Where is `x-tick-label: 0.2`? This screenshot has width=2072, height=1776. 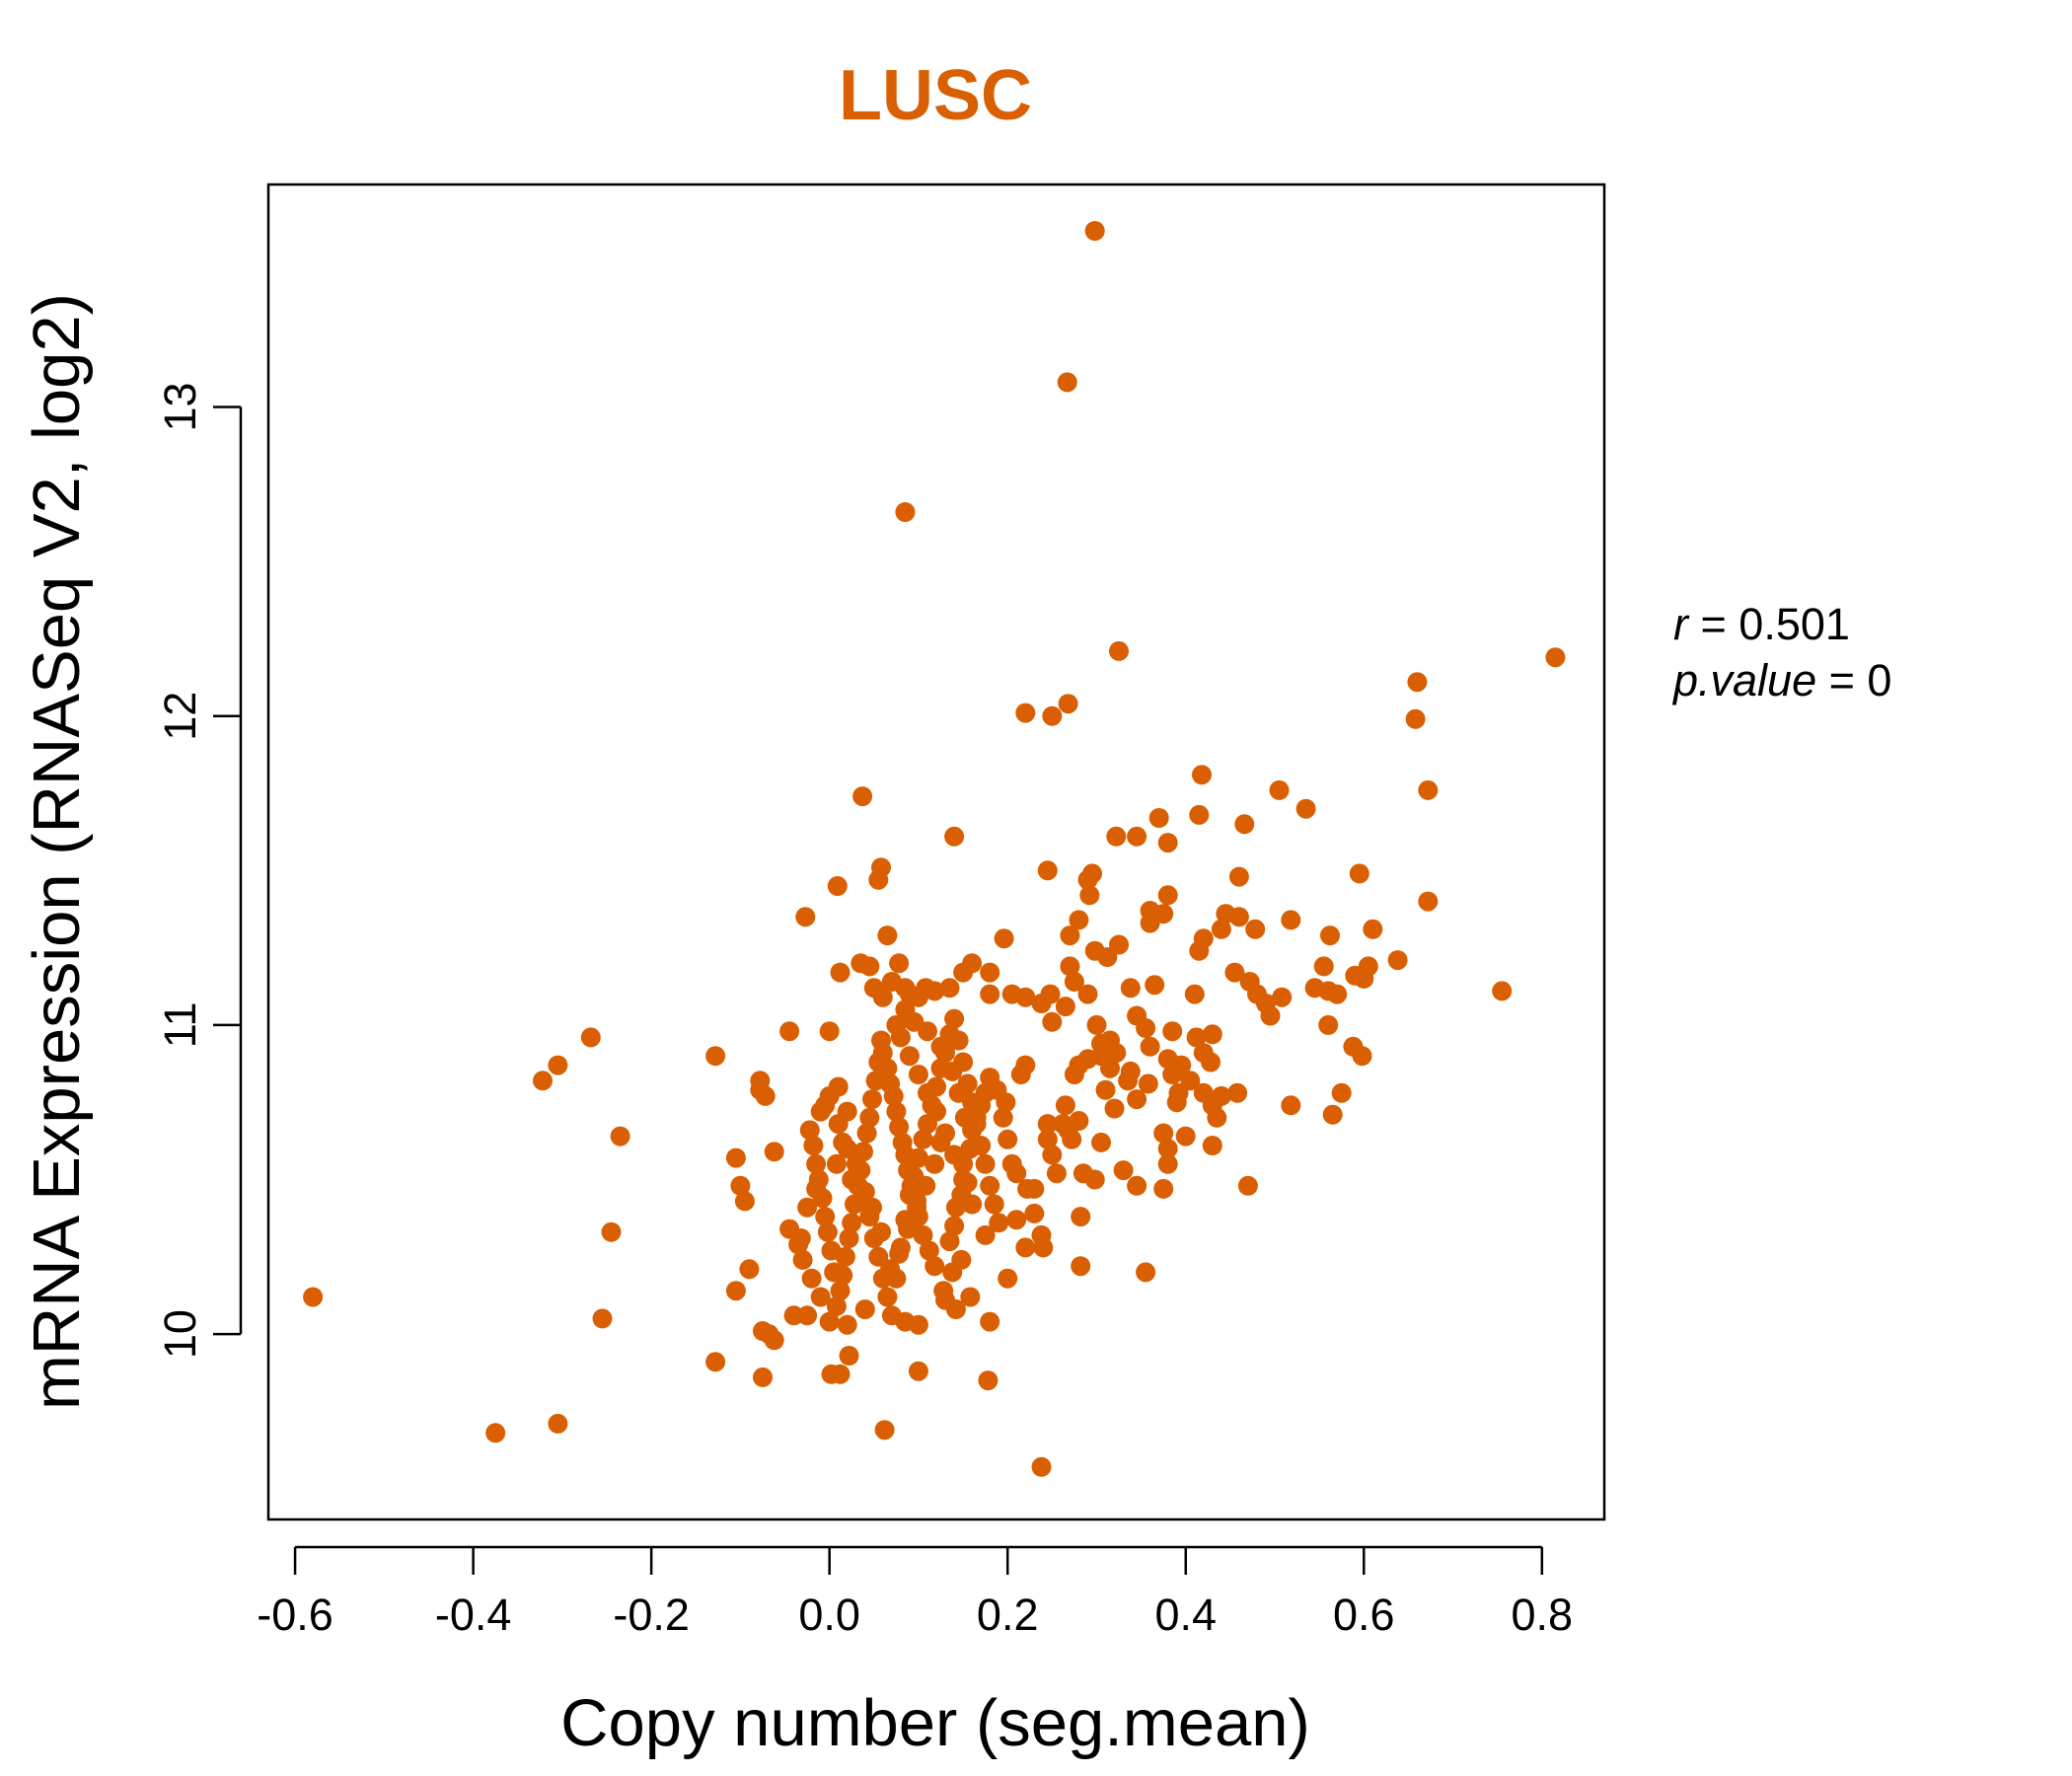 x-tick-label: 0.2 is located at coordinates (1008, 1615).